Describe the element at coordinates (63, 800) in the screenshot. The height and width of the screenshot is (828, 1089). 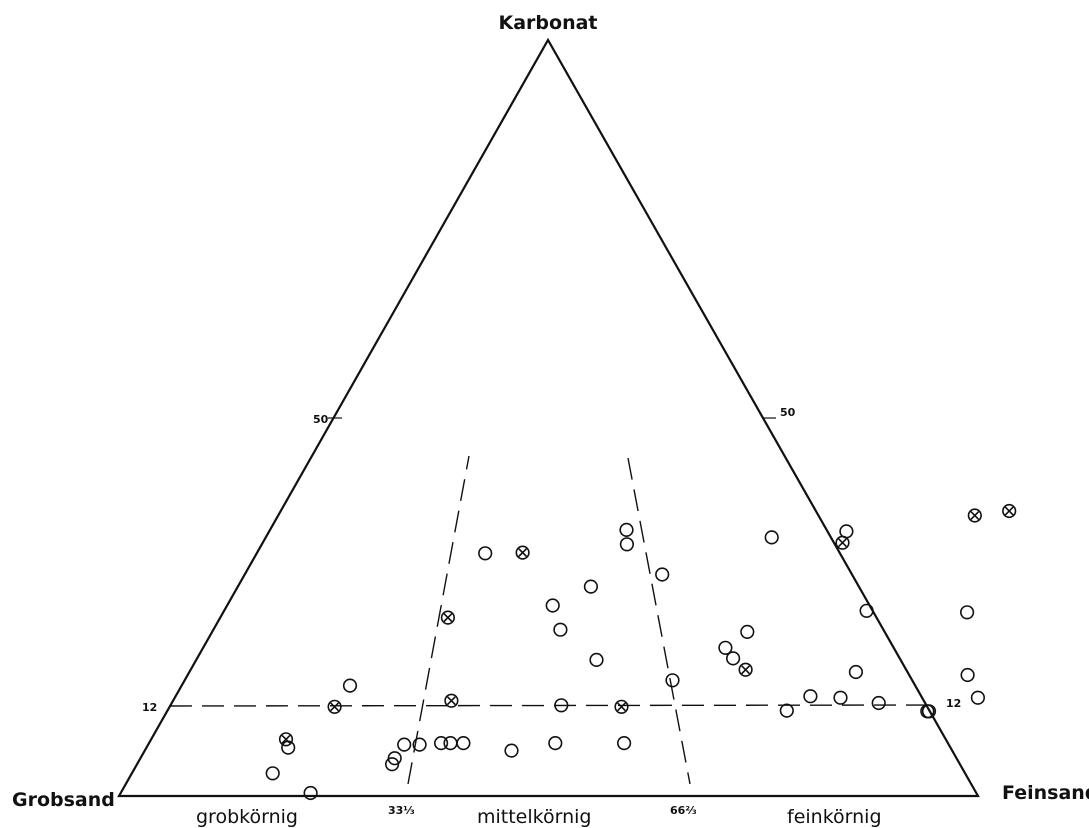
I see `corner-label-grobsand: Grobsand` at that location.